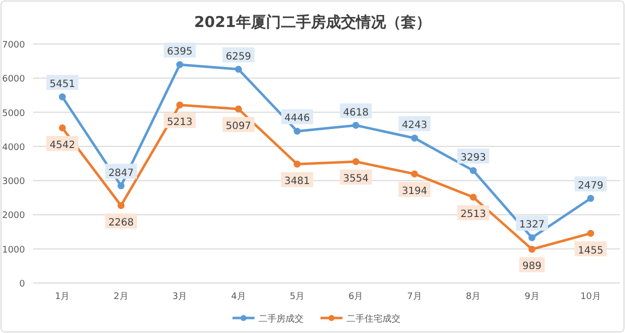  I want to click on x-tick-label: 3月, so click(180, 297).